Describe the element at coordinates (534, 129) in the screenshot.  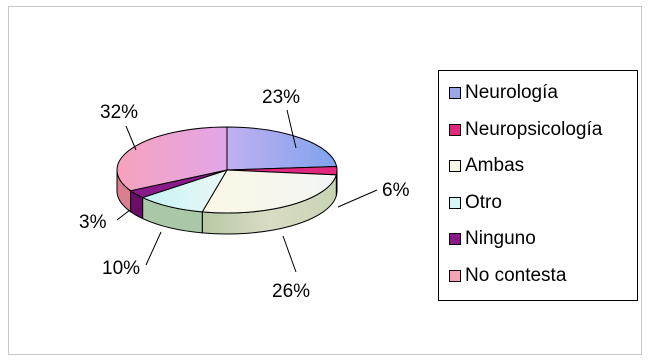
I see `legend-label-1: Neuropsicología` at that location.